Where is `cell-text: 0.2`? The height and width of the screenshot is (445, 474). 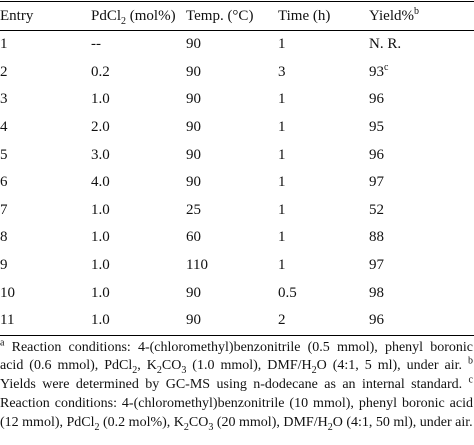 cell-text: 0.2 is located at coordinates (100, 71).